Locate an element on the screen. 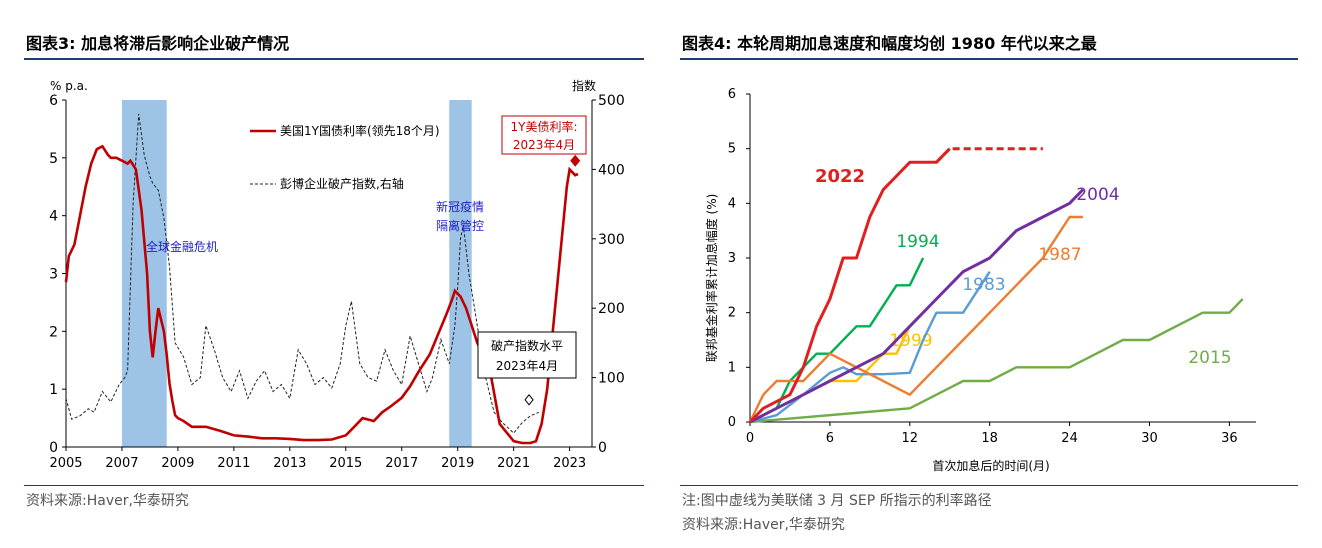 This screenshot has width=1322, height=548. legend-index-label: 彭博企业破产指数,右轴 is located at coordinates (342, 183).